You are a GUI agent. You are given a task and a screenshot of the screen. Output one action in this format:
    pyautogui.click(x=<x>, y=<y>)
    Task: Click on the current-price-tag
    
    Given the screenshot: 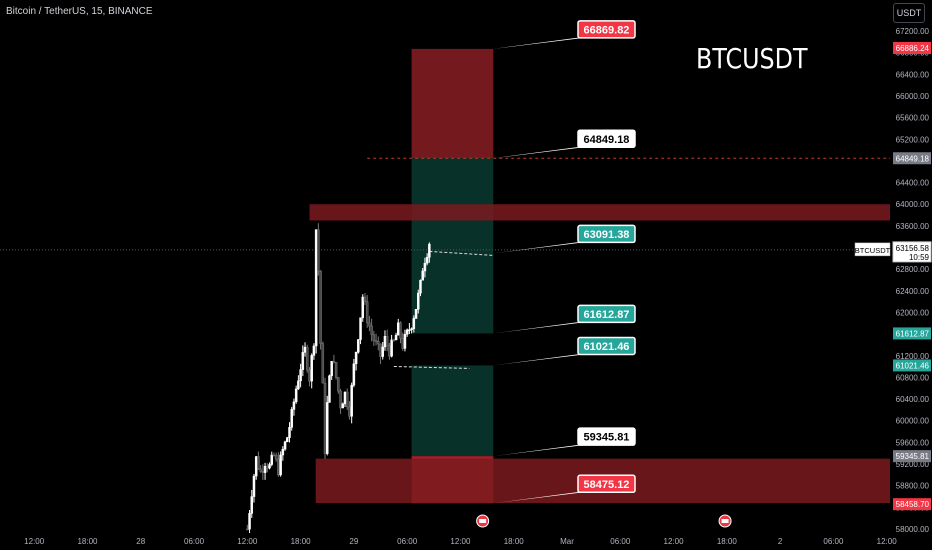 What is the action you would take?
    pyautogui.click(x=912, y=252)
    